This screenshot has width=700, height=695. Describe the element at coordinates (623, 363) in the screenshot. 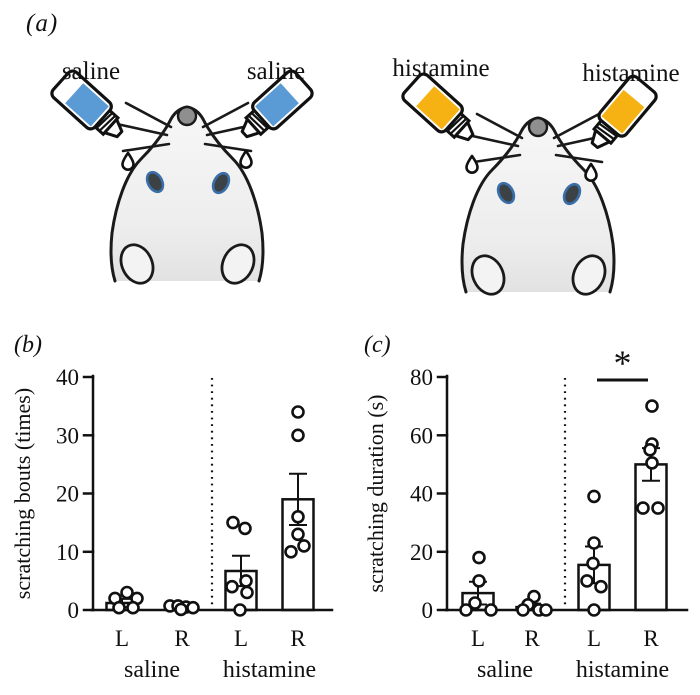

I see `significance-asterisk: *` at that location.